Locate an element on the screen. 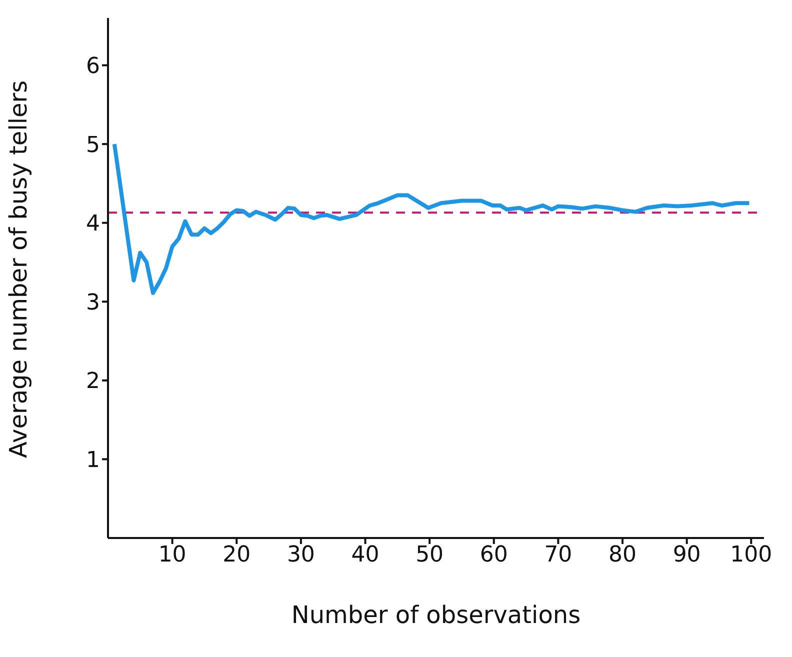 Image resolution: width=792 pixels, height=657 pixels. x-tick-label: 30 is located at coordinates (300, 555).